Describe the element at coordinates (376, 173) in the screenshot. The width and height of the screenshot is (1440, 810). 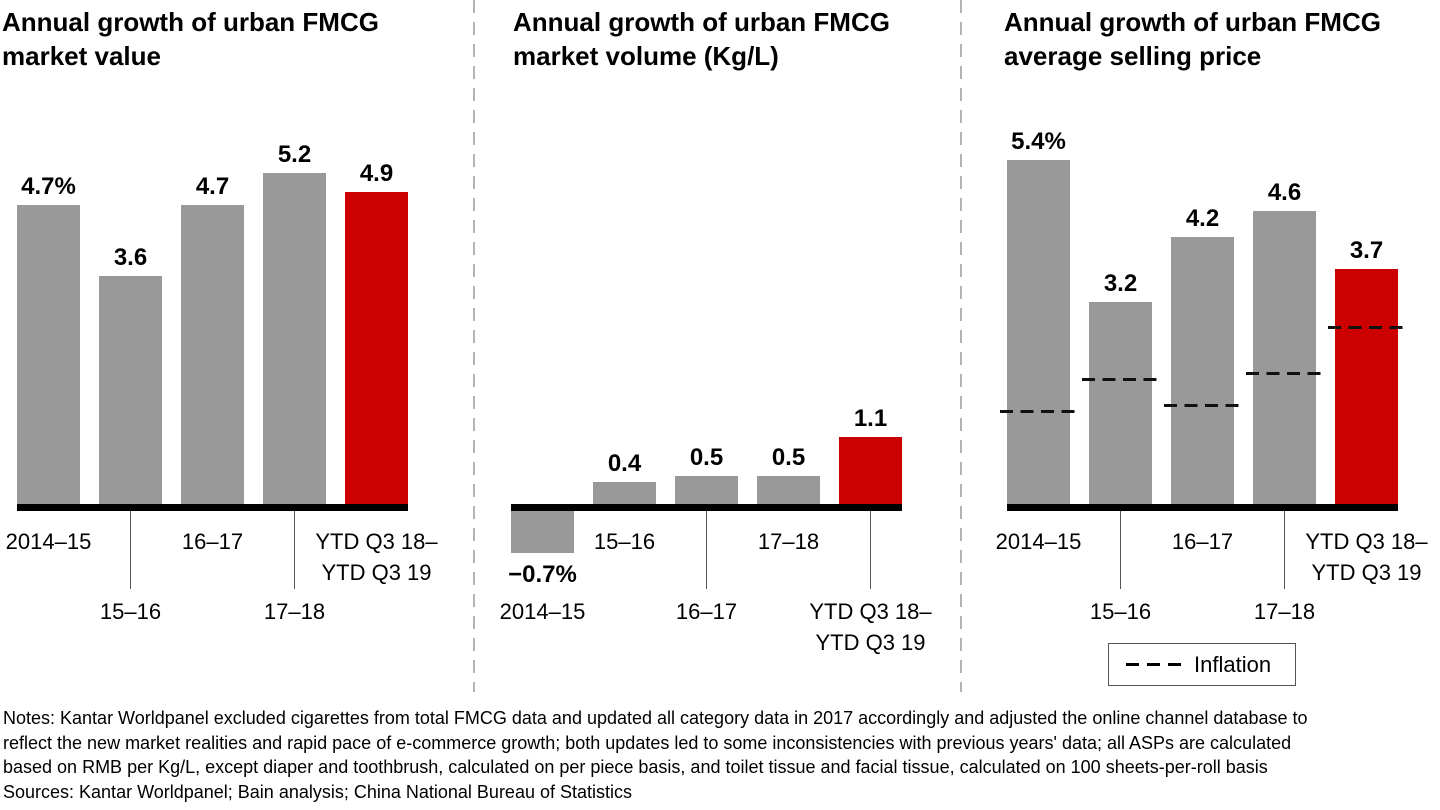
I see `bar-value-label: 4.9` at that location.